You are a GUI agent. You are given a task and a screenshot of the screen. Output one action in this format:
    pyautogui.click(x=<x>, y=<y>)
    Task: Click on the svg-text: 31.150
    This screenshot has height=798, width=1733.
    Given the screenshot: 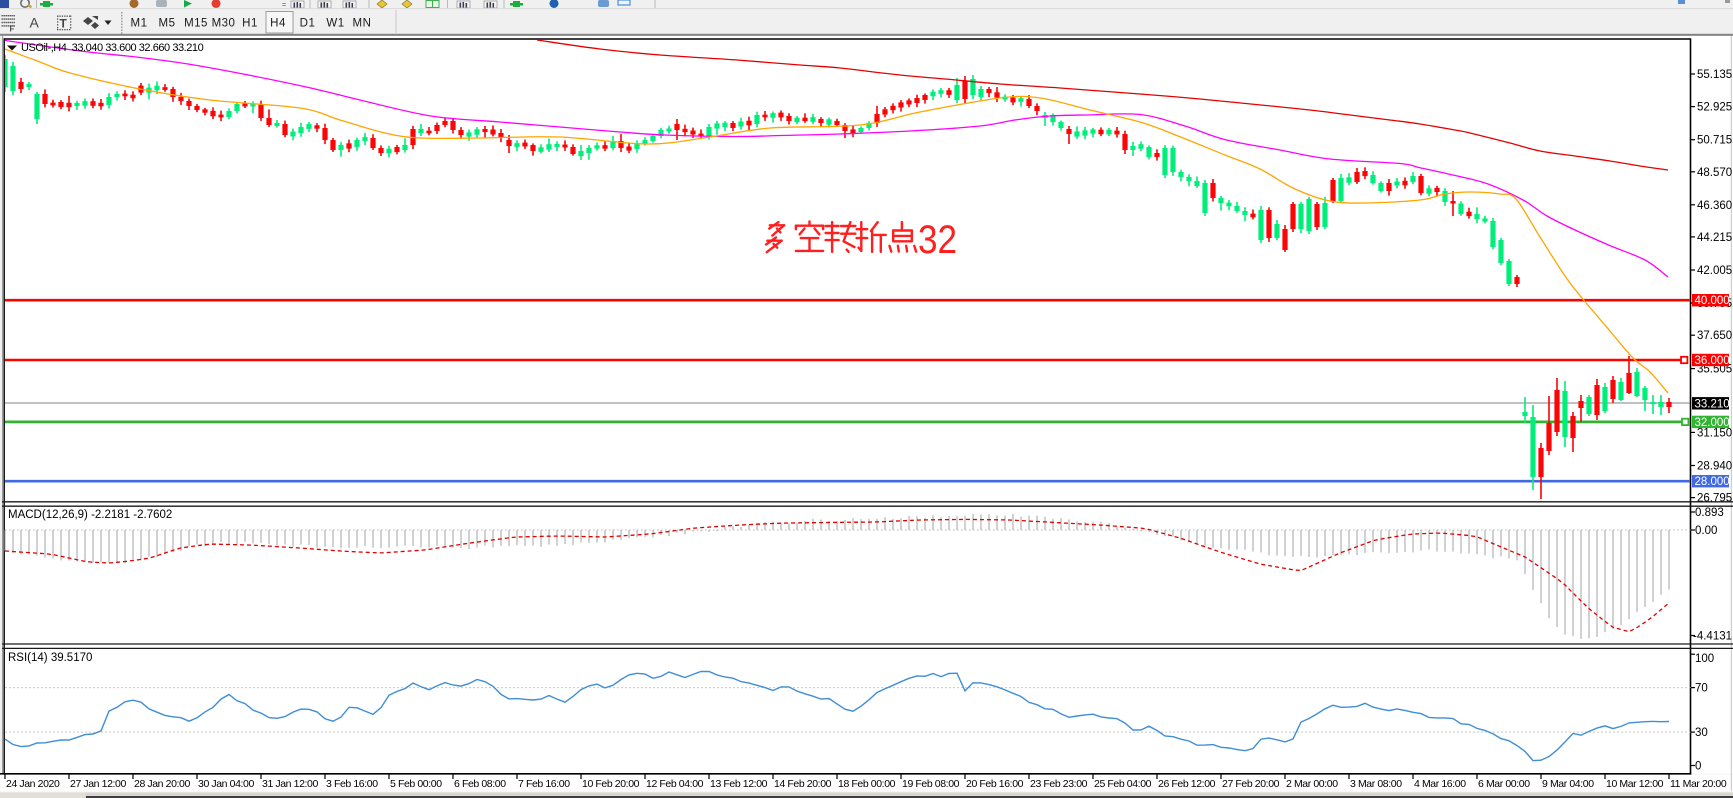 What is the action you would take?
    pyautogui.click(x=1714, y=433)
    